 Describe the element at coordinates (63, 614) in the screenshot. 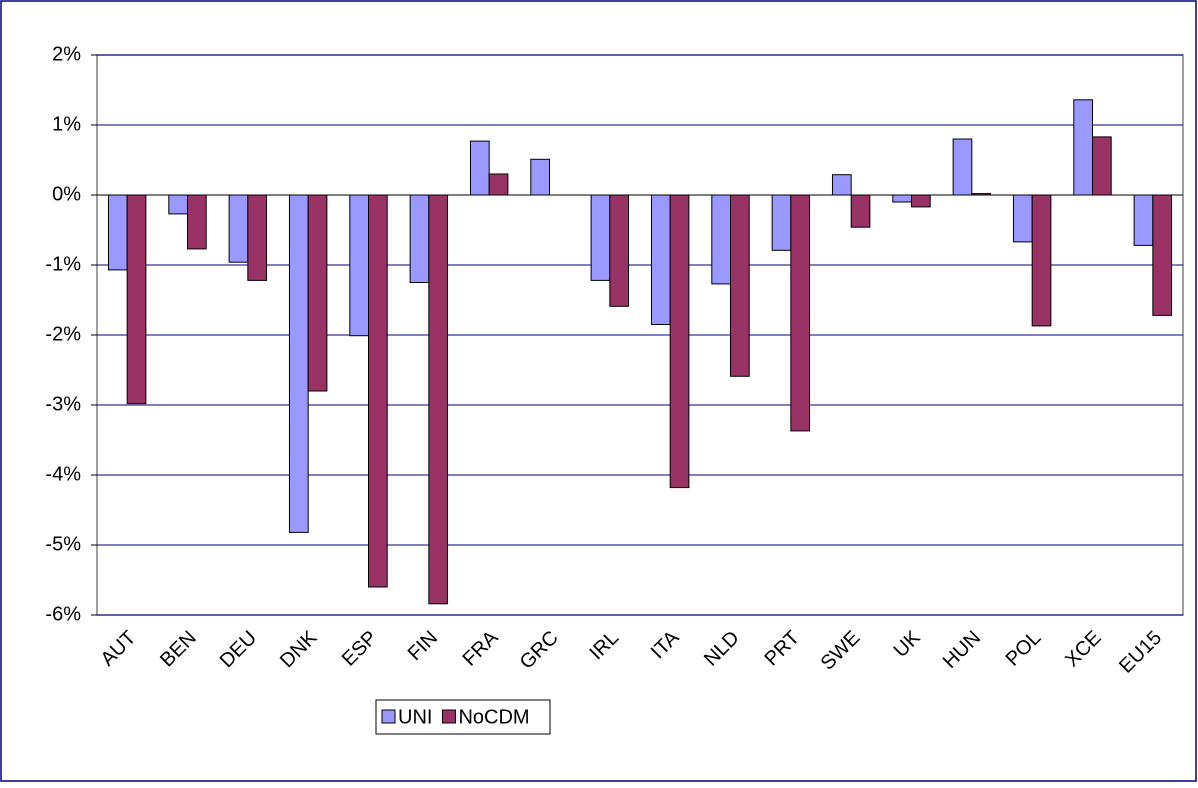

I see `y-tick-label: -6%` at that location.